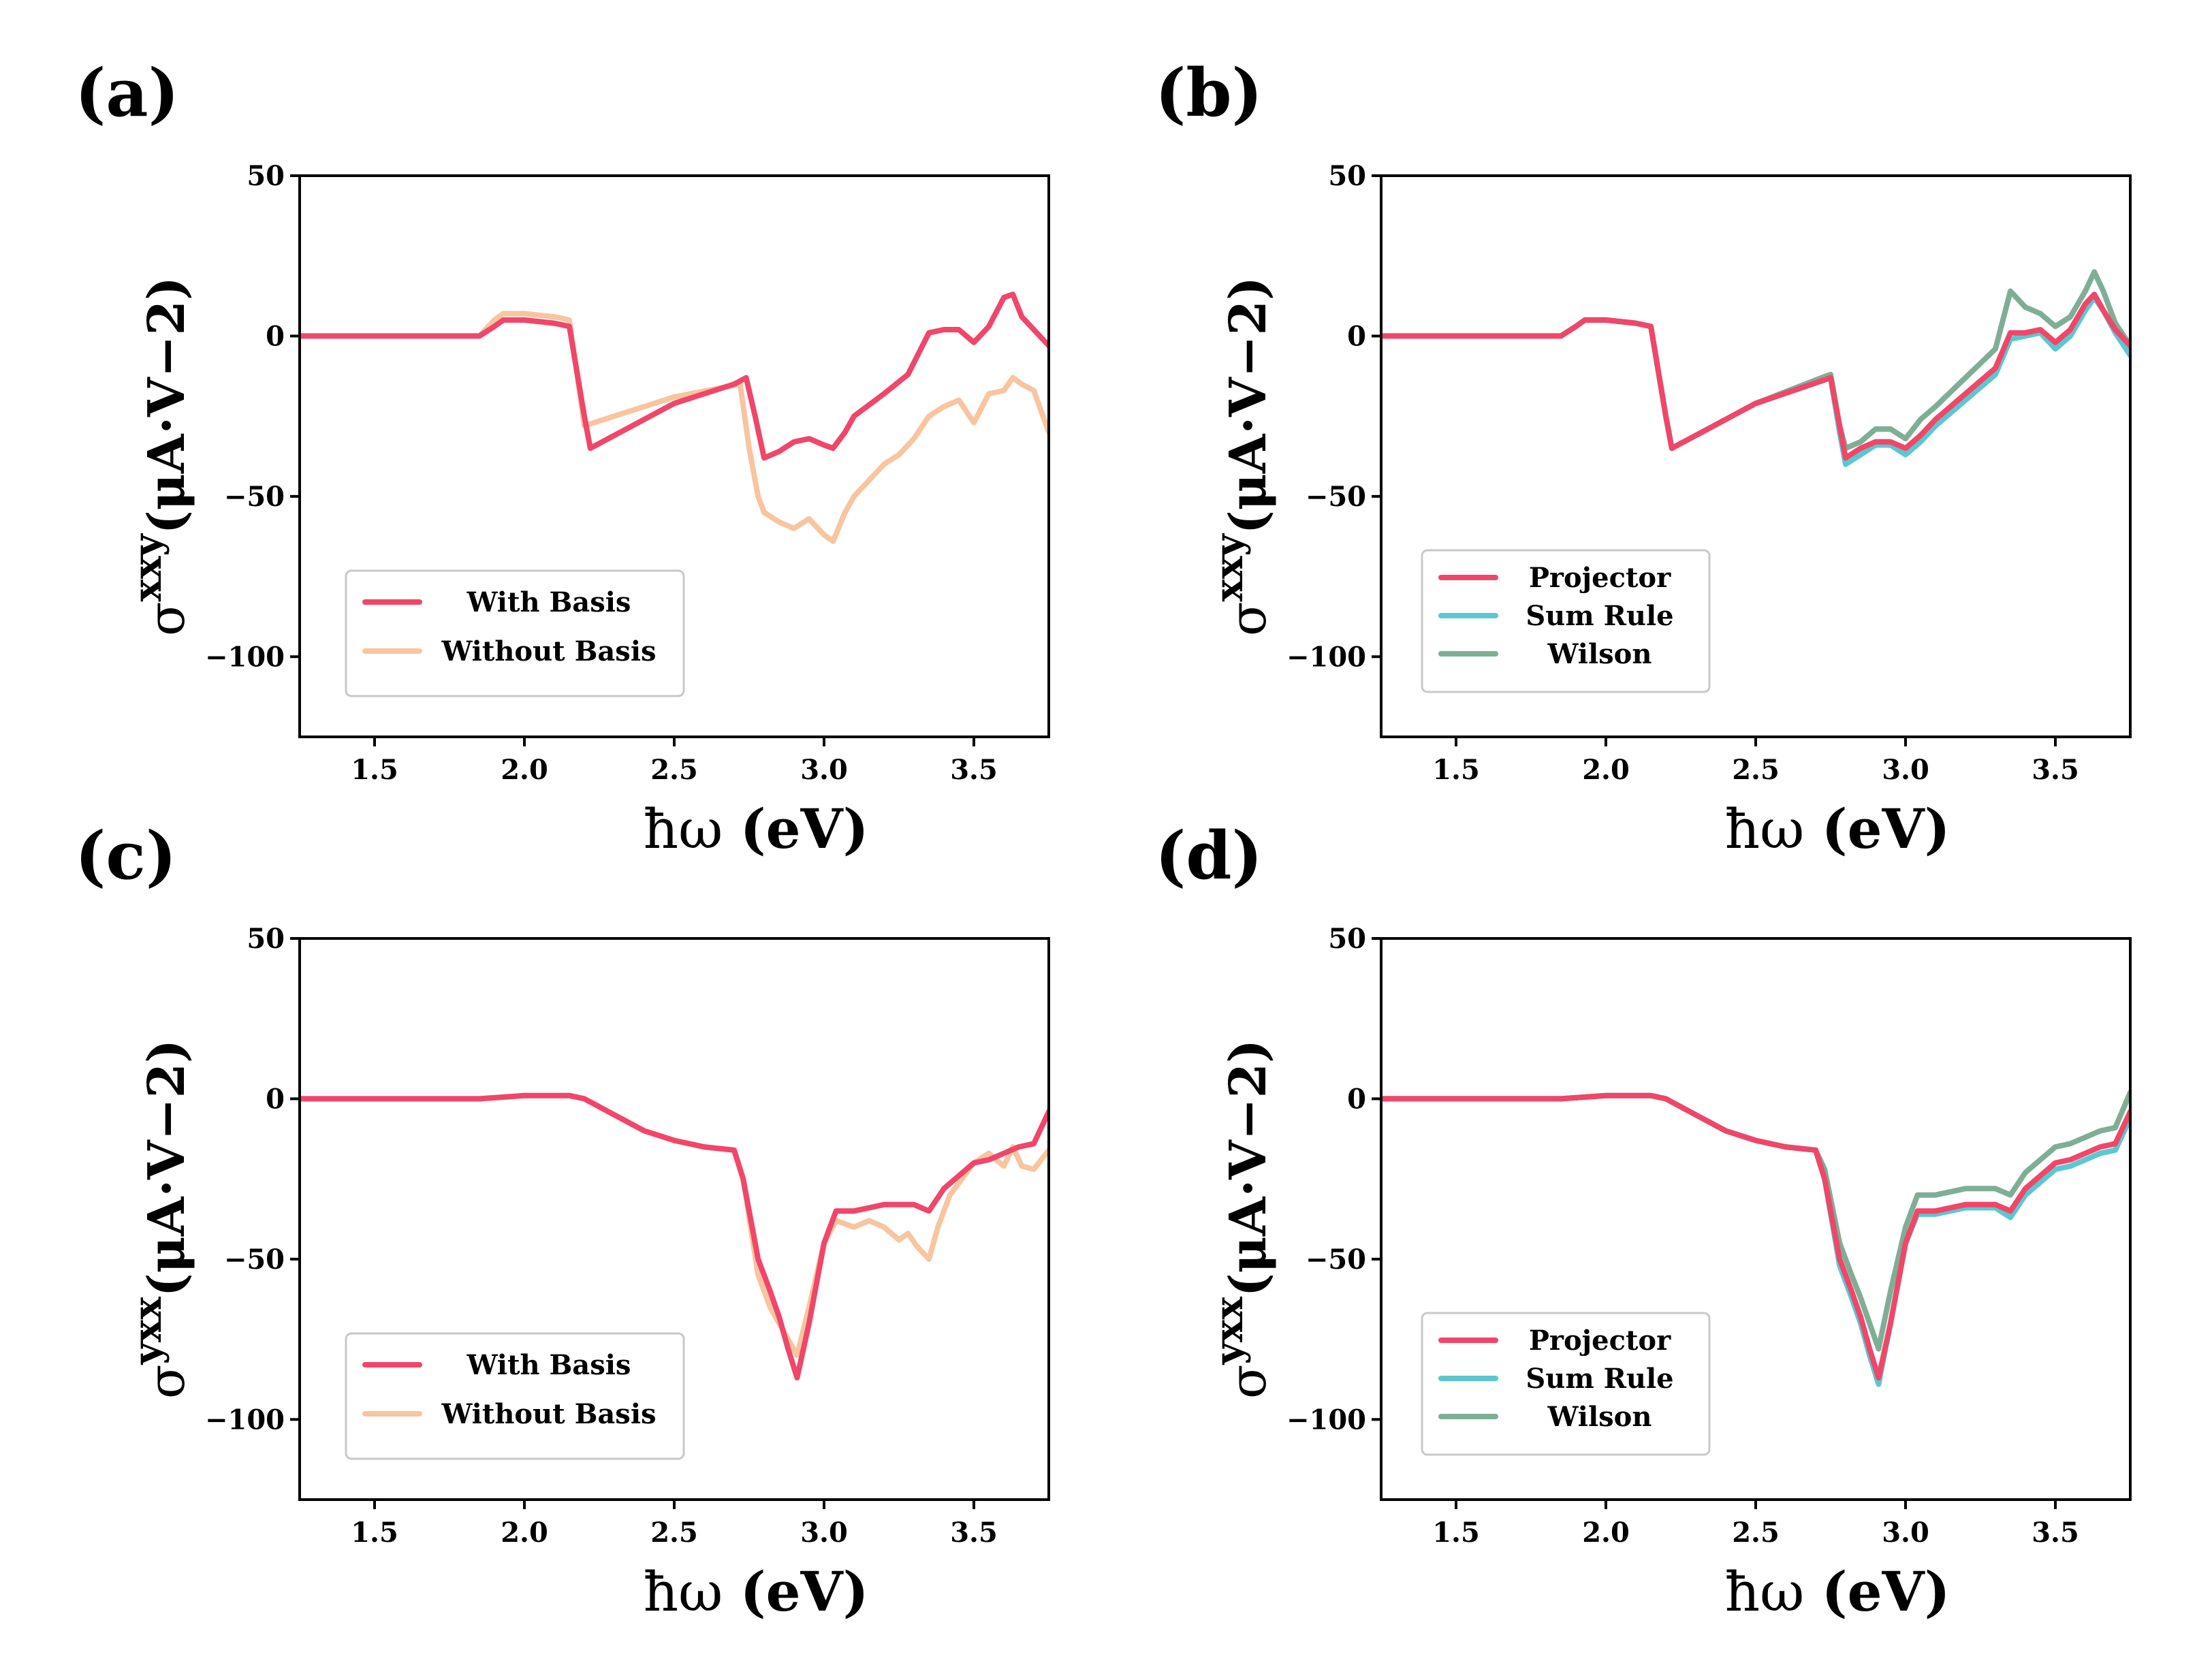 This screenshot has width=2212, height=1676. I want to click on series-line-sum-rule, so click(1755, 380).